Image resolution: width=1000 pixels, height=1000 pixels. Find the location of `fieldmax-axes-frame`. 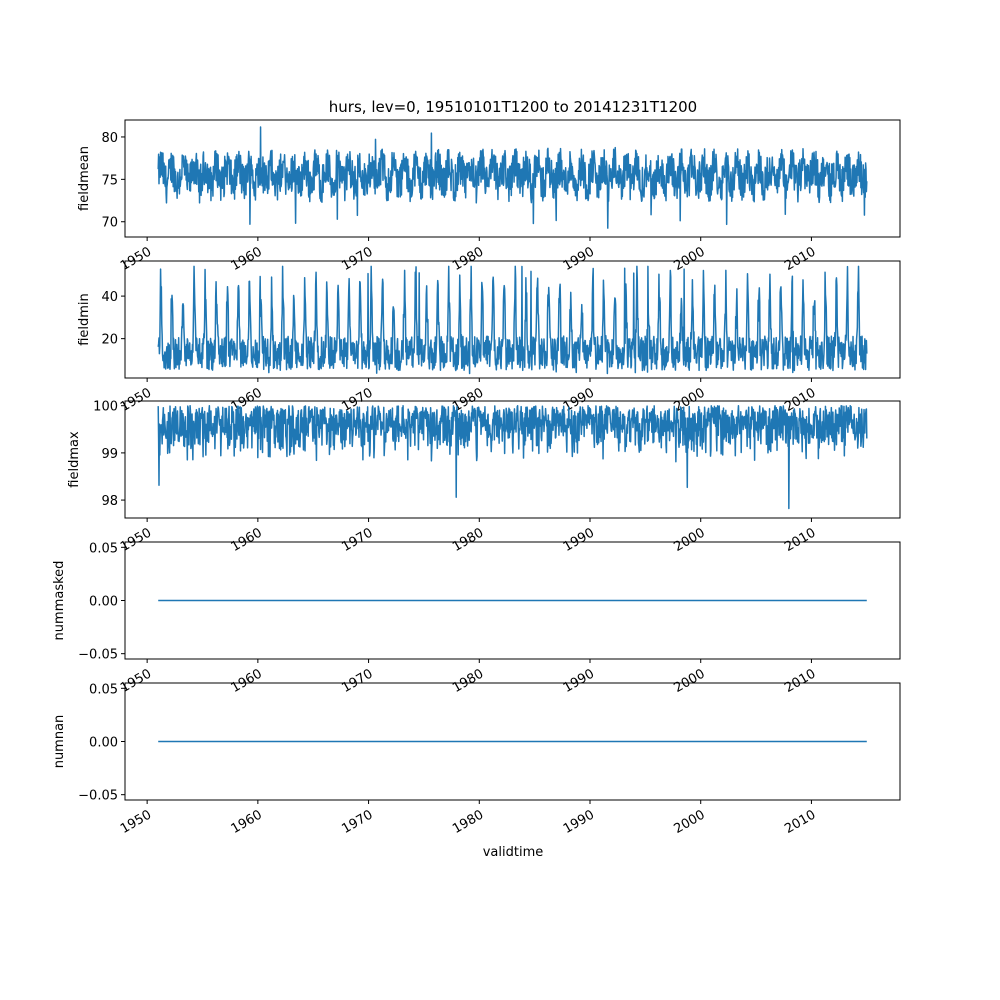

fieldmax-axes-frame is located at coordinates (512, 459).